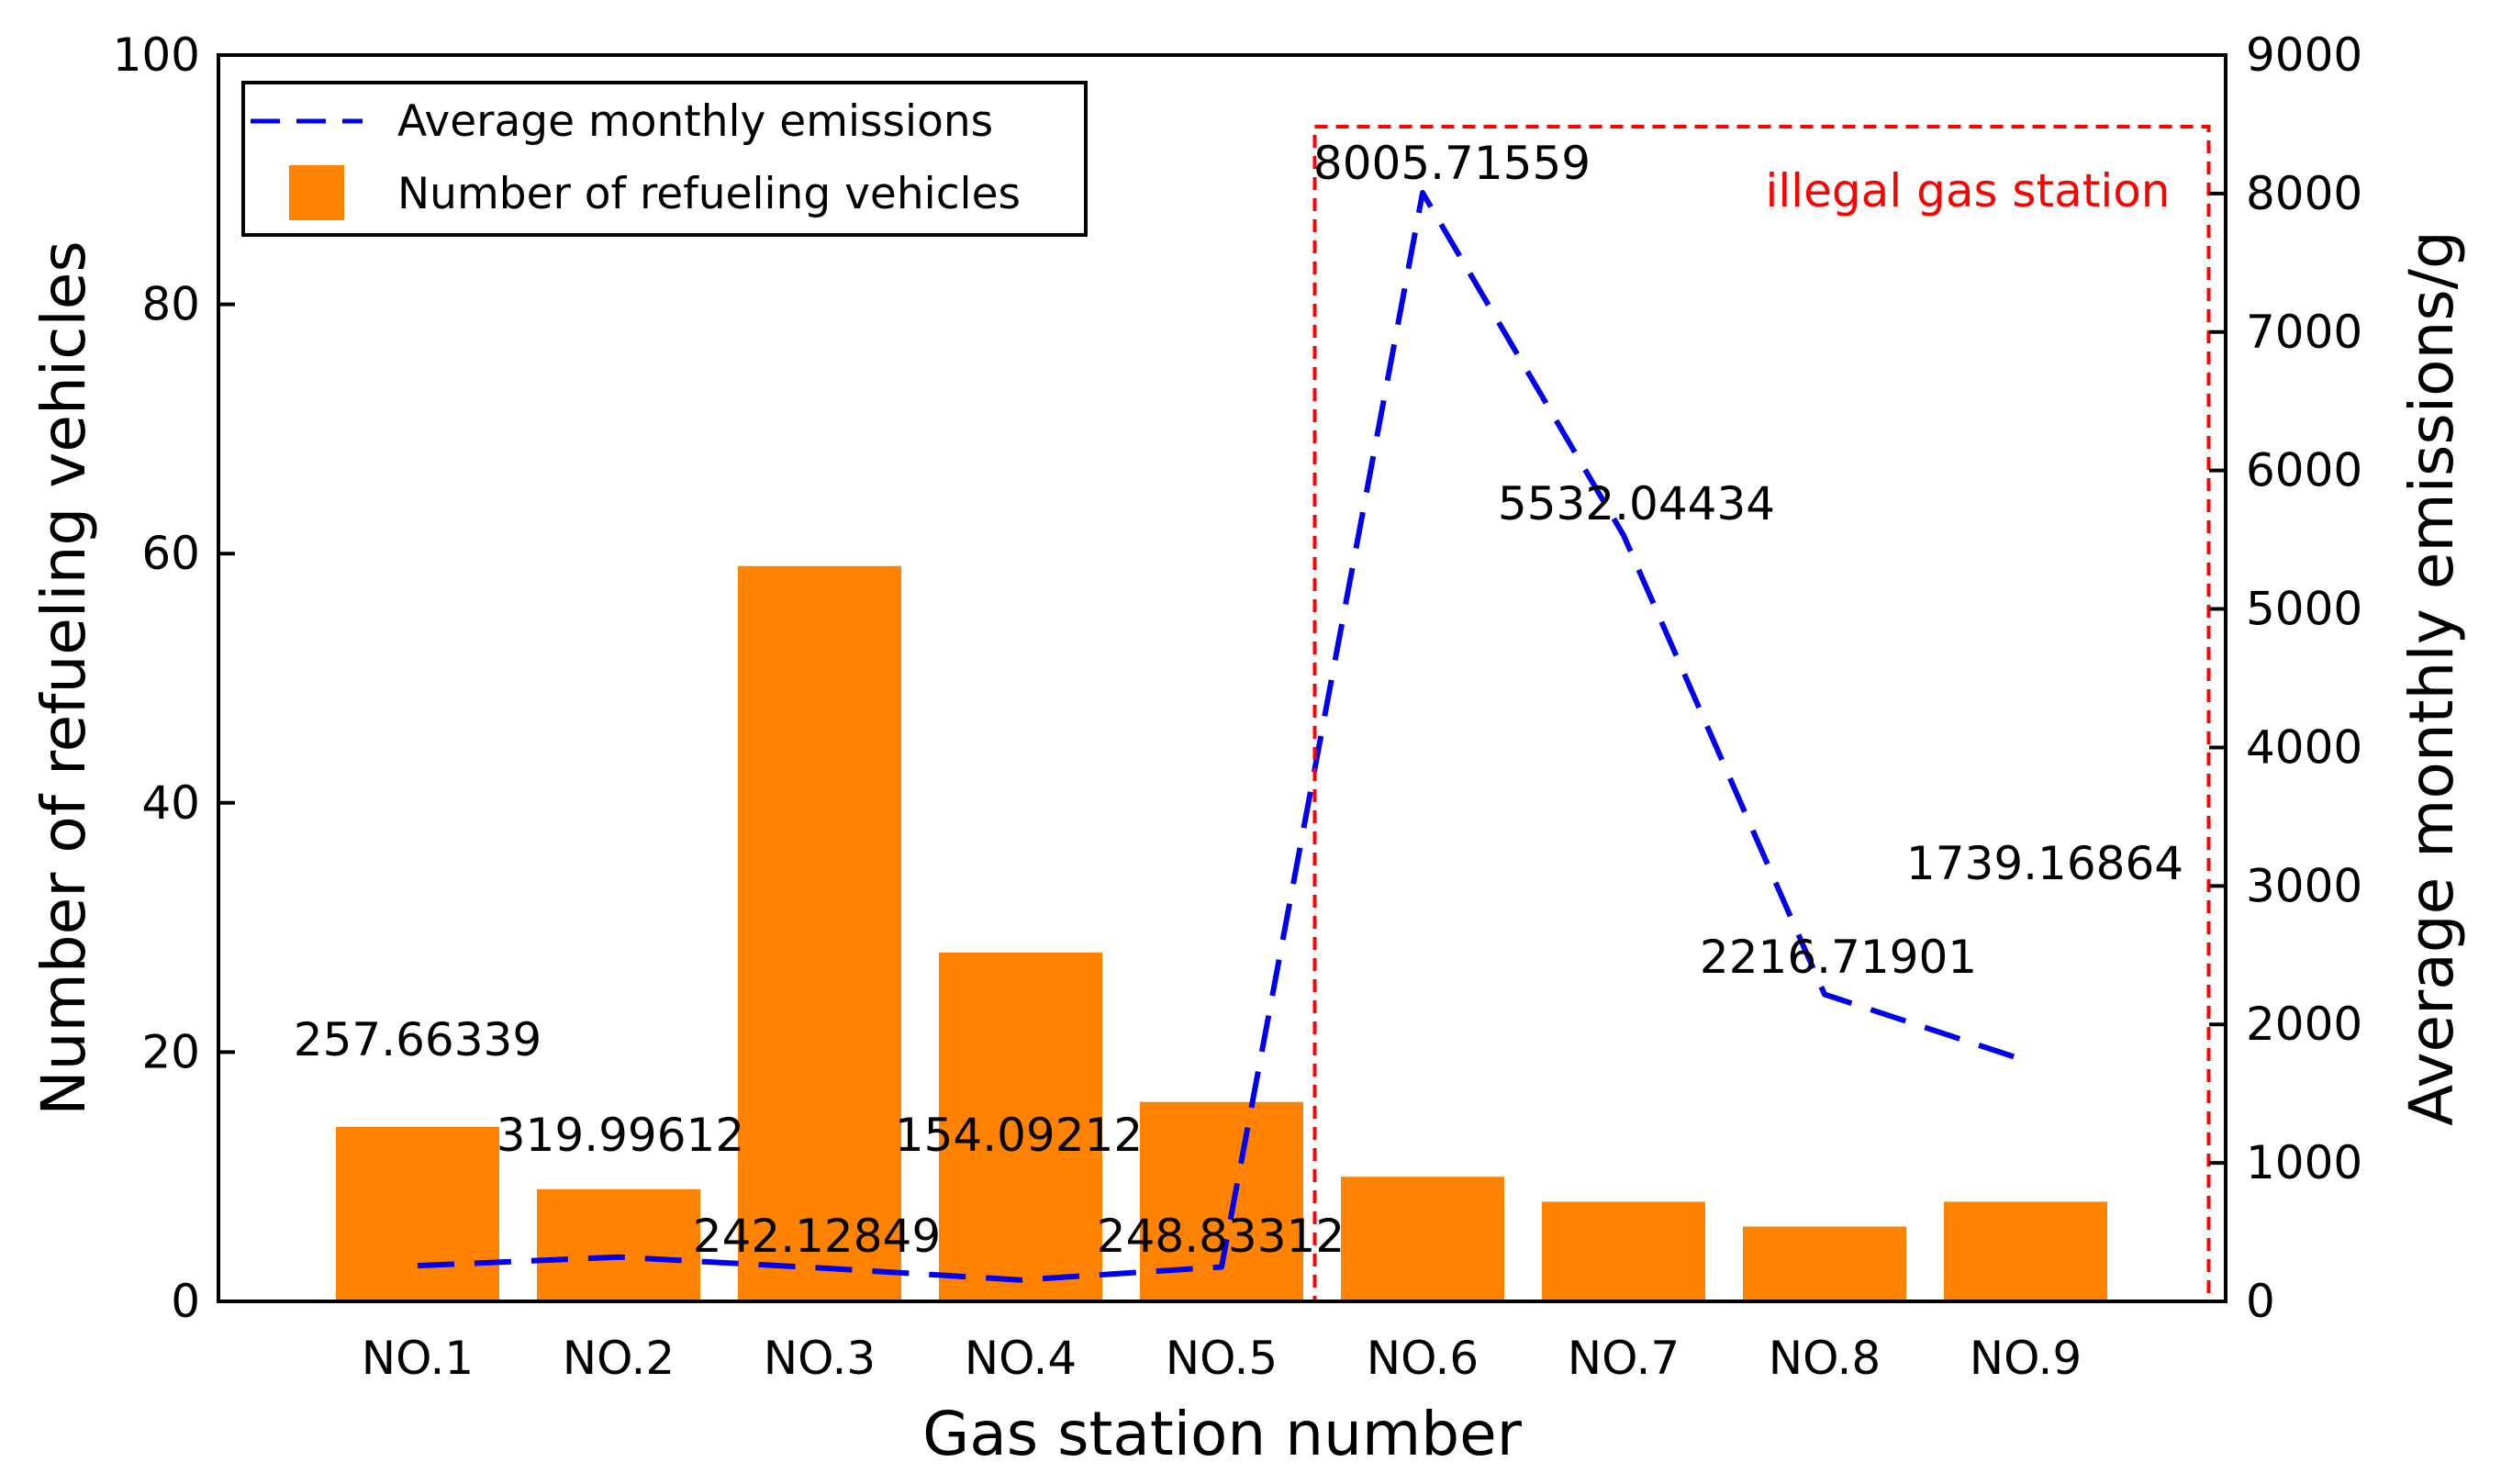 This screenshot has width=2501, height=1484. What do you see at coordinates (418, 1358) in the screenshot?
I see `x-tick-label-no1: NO.1` at bounding box center [418, 1358].